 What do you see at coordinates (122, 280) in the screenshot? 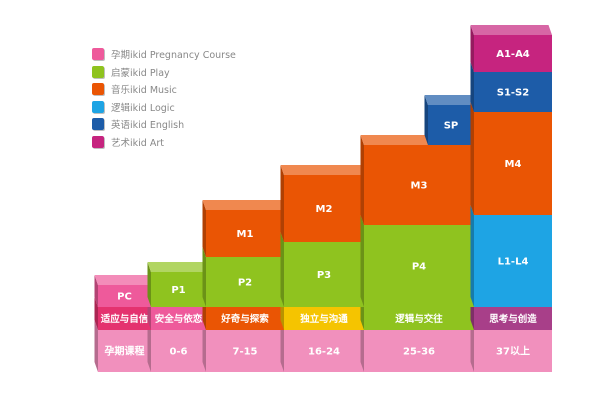
I see `course-block-pc-top` at bounding box center [122, 280].